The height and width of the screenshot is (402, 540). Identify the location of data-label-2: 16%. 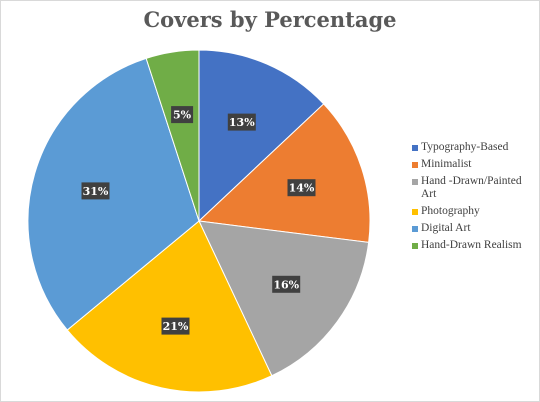
(286, 284).